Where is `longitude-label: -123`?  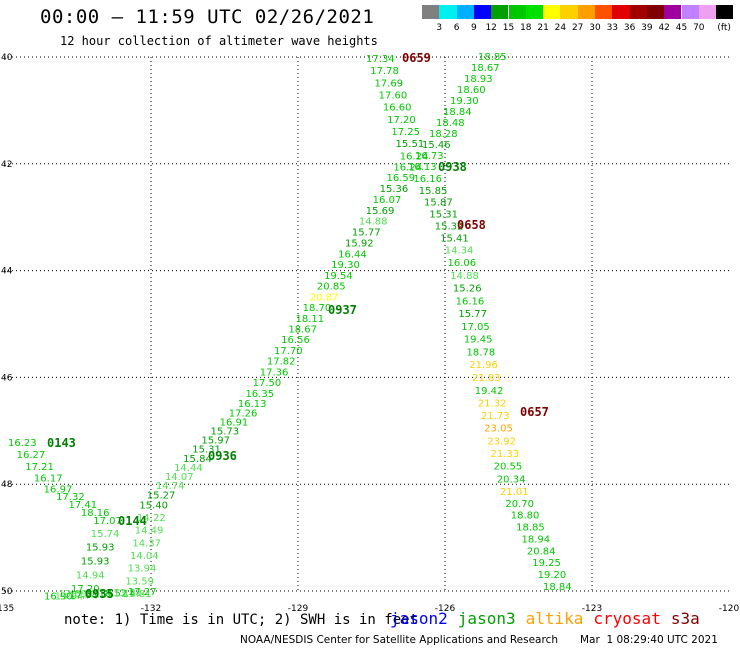
longitude-label: -123 is located at coordinates (592, 609).